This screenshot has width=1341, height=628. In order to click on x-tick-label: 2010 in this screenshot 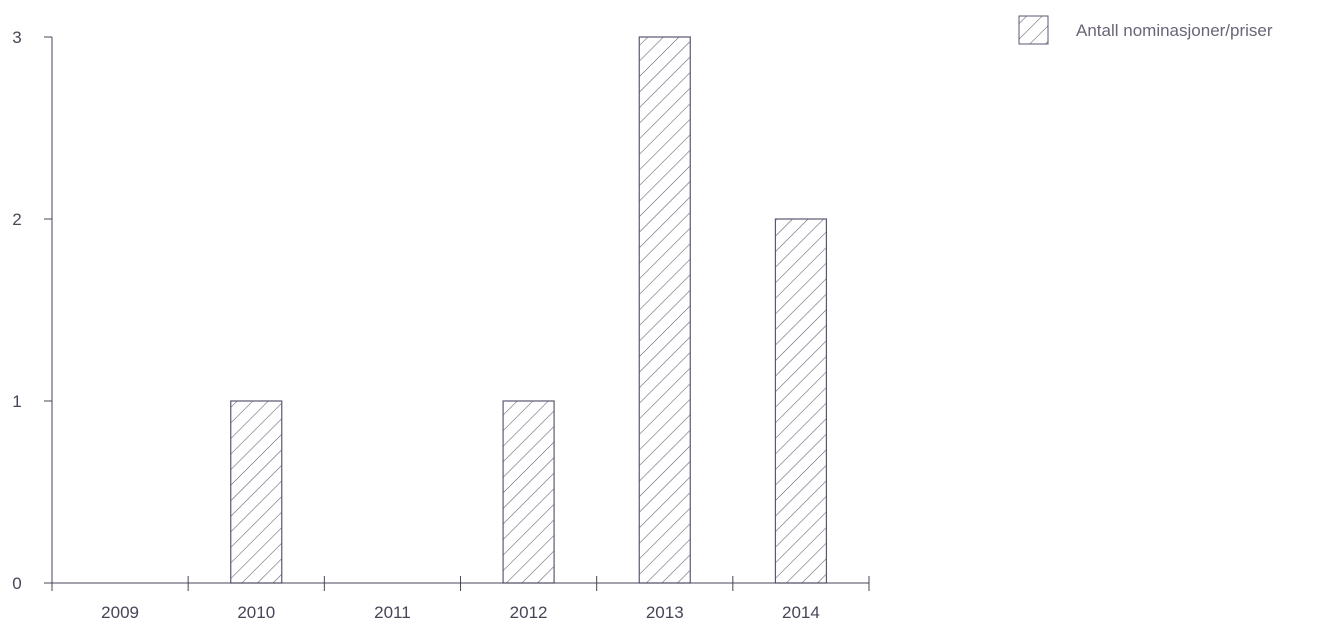, I will do `click(256, 612)`.